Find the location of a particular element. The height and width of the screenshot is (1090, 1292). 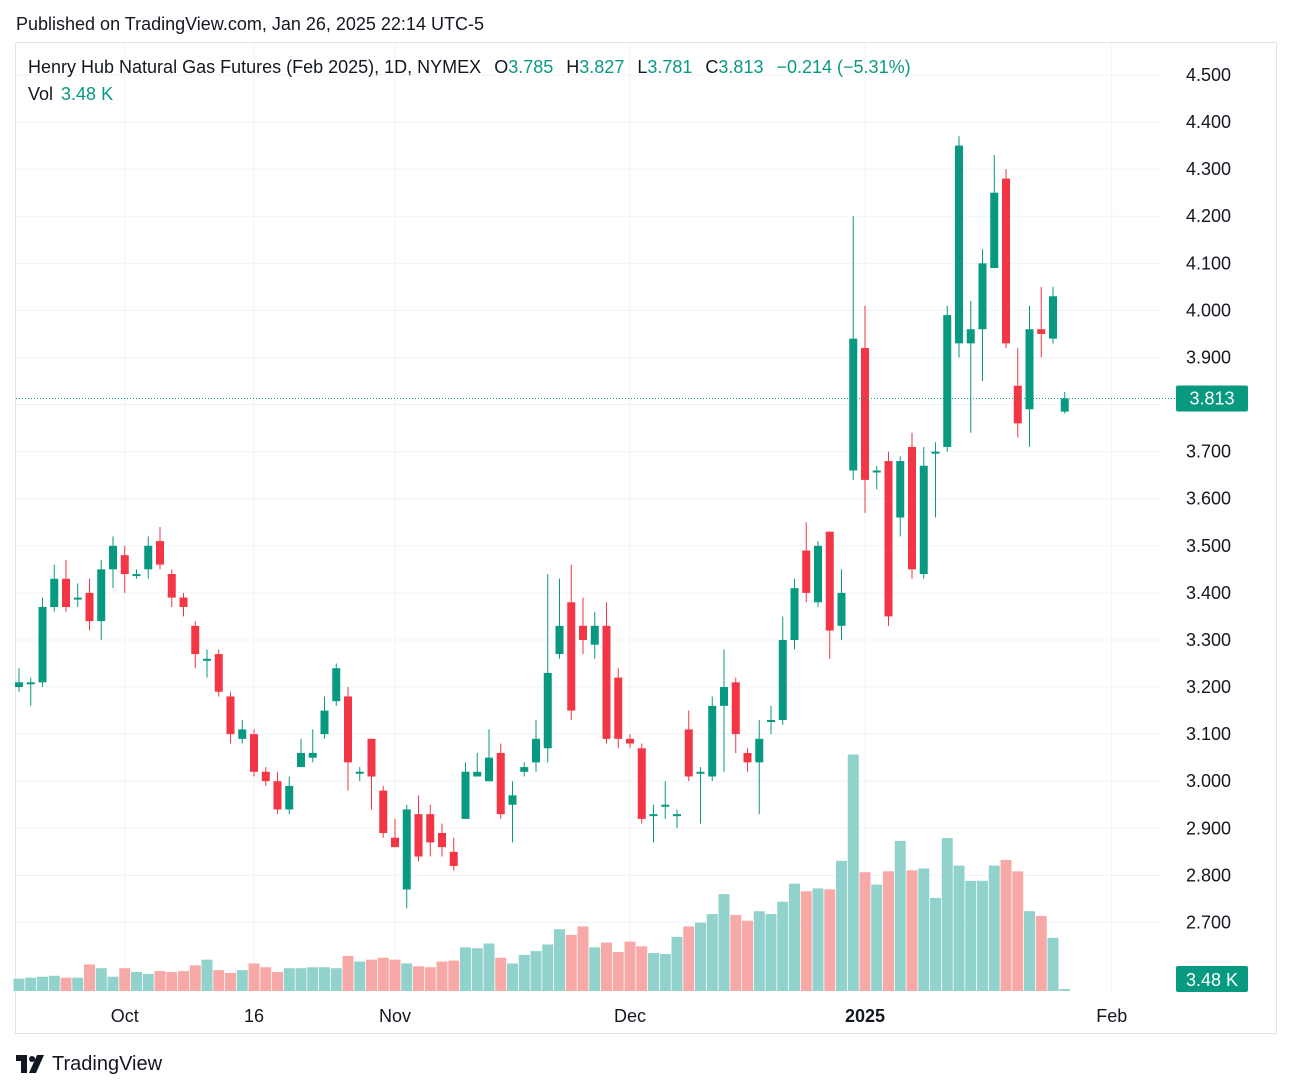

price-tick-label: 3.300 is located at coordinates (1208, 640).